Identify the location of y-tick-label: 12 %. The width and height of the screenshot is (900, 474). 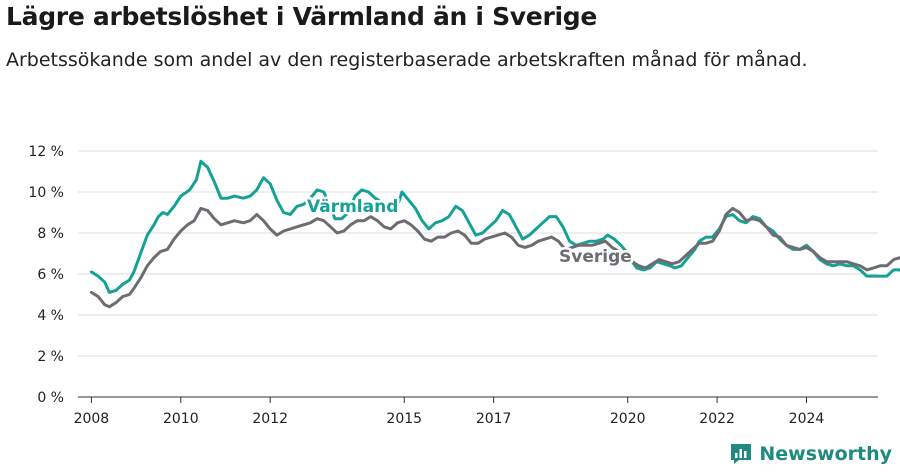
(46, 152).